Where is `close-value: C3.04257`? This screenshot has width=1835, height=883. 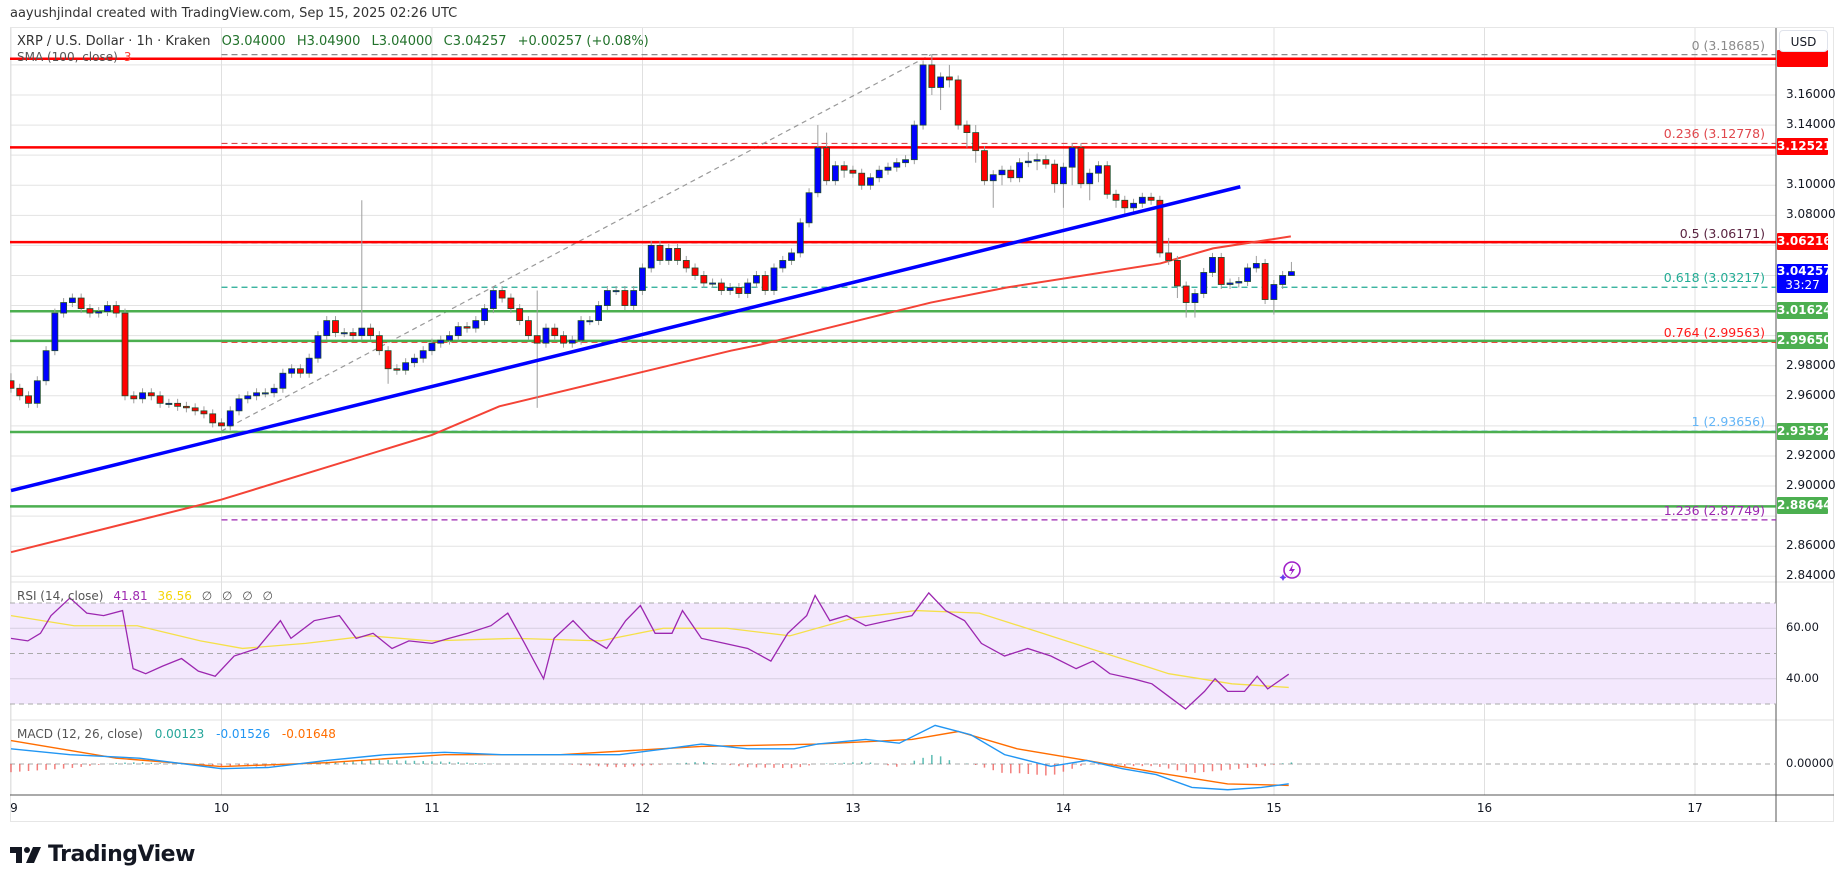
close-value: C3.04257 is located at coordinates (475, 41).